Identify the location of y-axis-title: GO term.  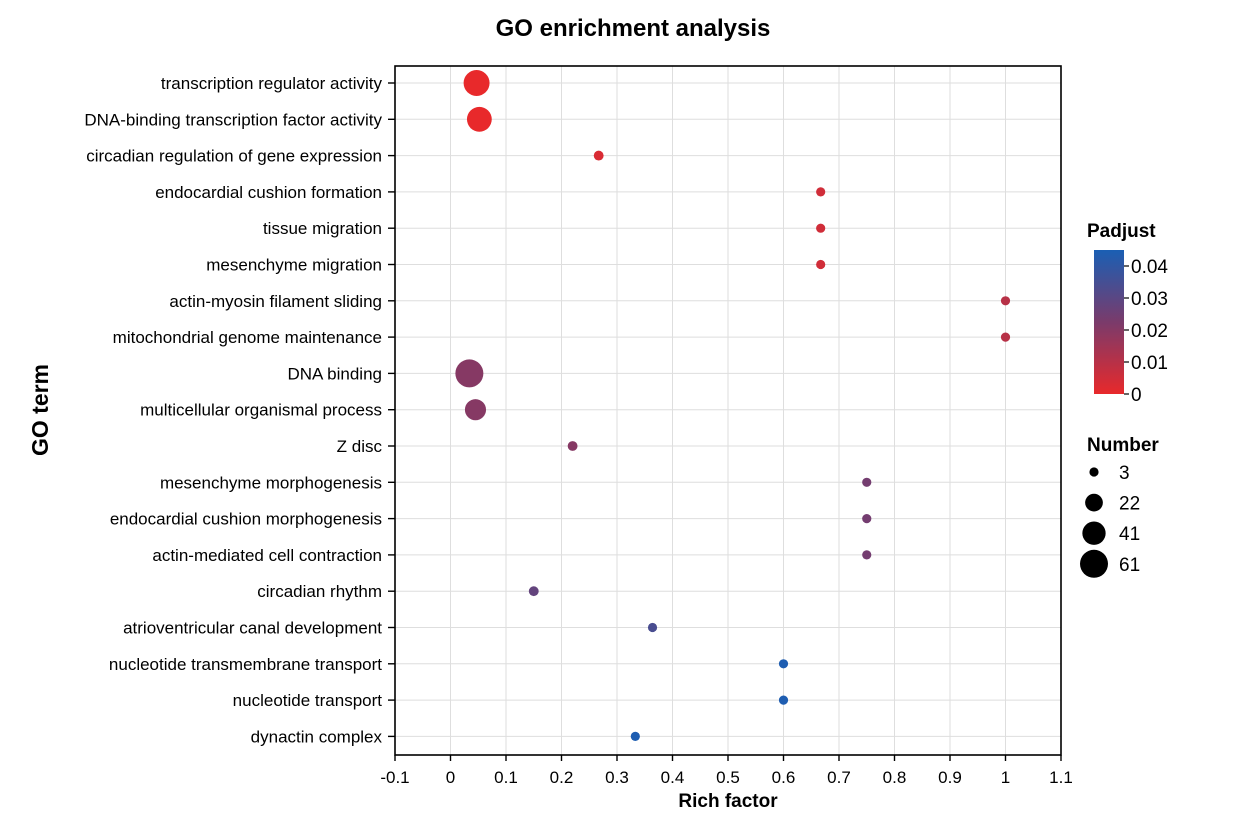
(40, 410).